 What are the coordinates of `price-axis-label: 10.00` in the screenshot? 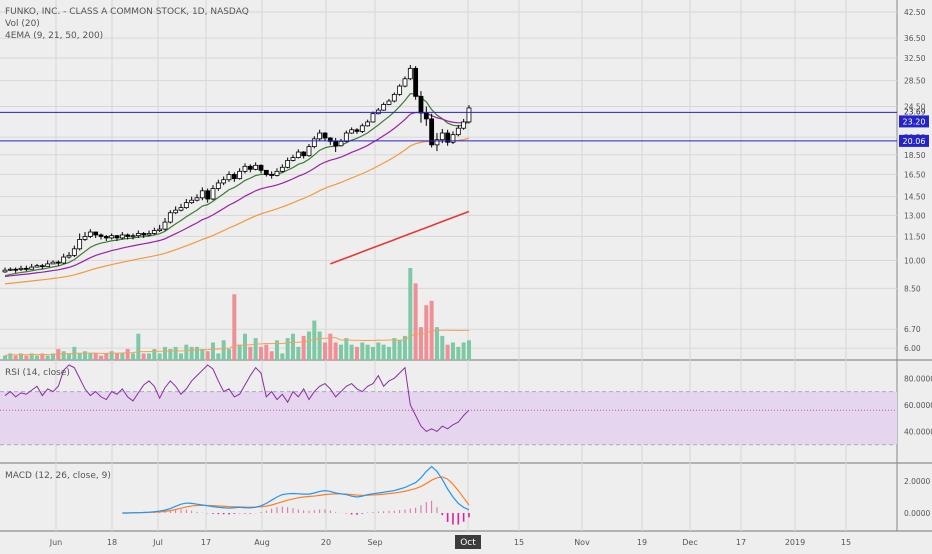 It's located at (915, 260).